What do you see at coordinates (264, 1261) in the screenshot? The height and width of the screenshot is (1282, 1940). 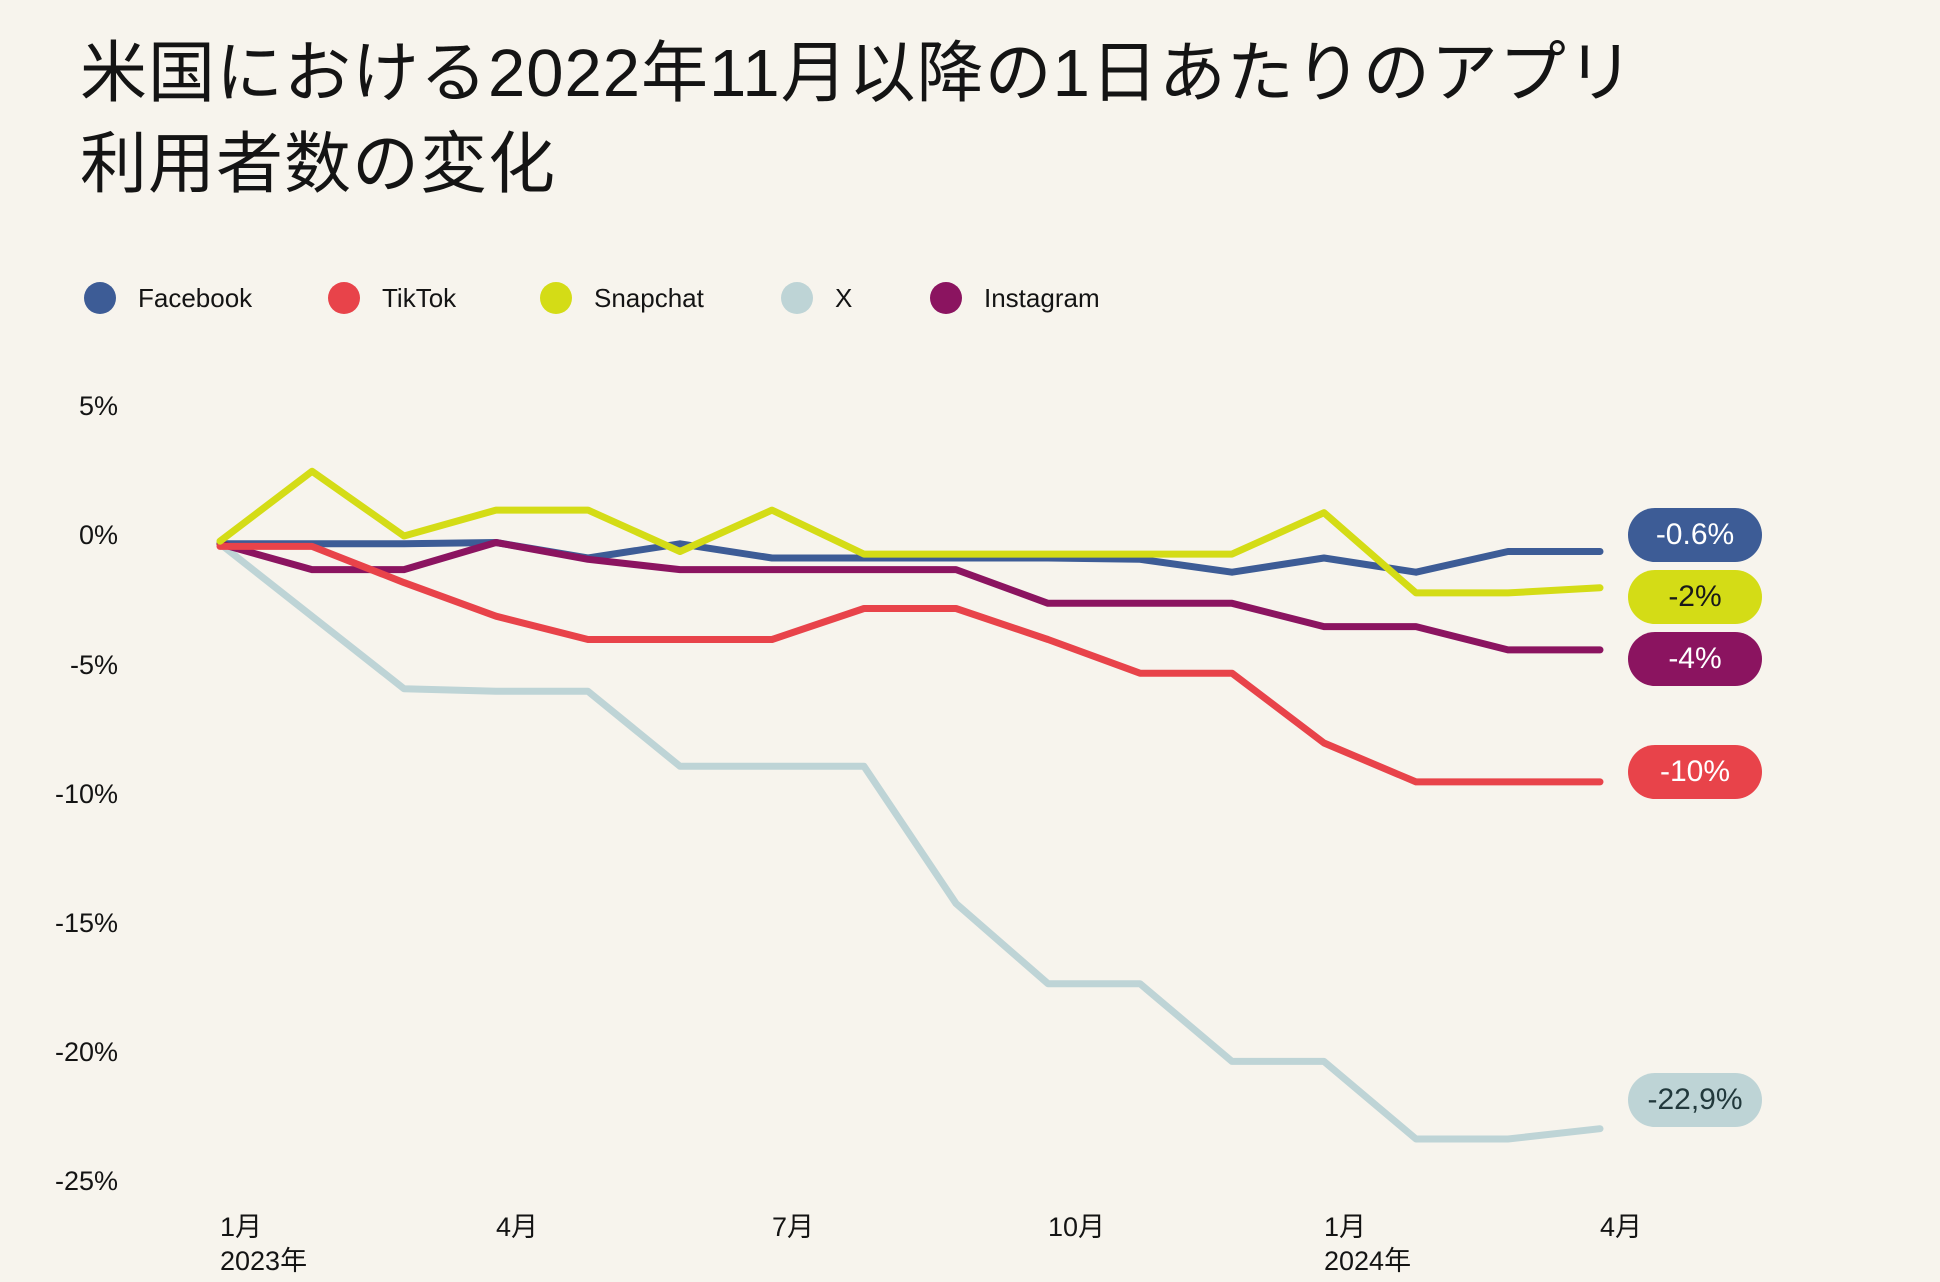 I see `x-tick-year: 2023年` at bounding box center [264, 1261].